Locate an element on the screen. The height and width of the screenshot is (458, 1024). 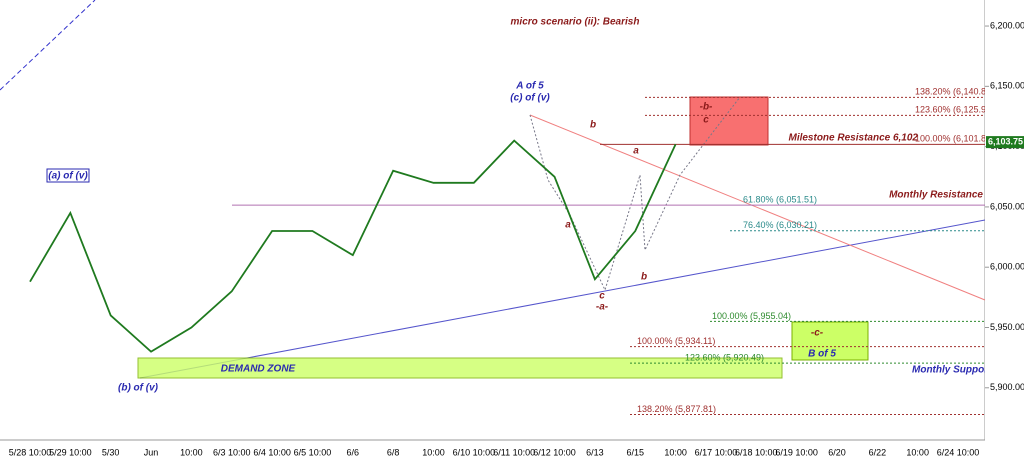
annotation: (c) of (v) is located at coordinates (530, 98).